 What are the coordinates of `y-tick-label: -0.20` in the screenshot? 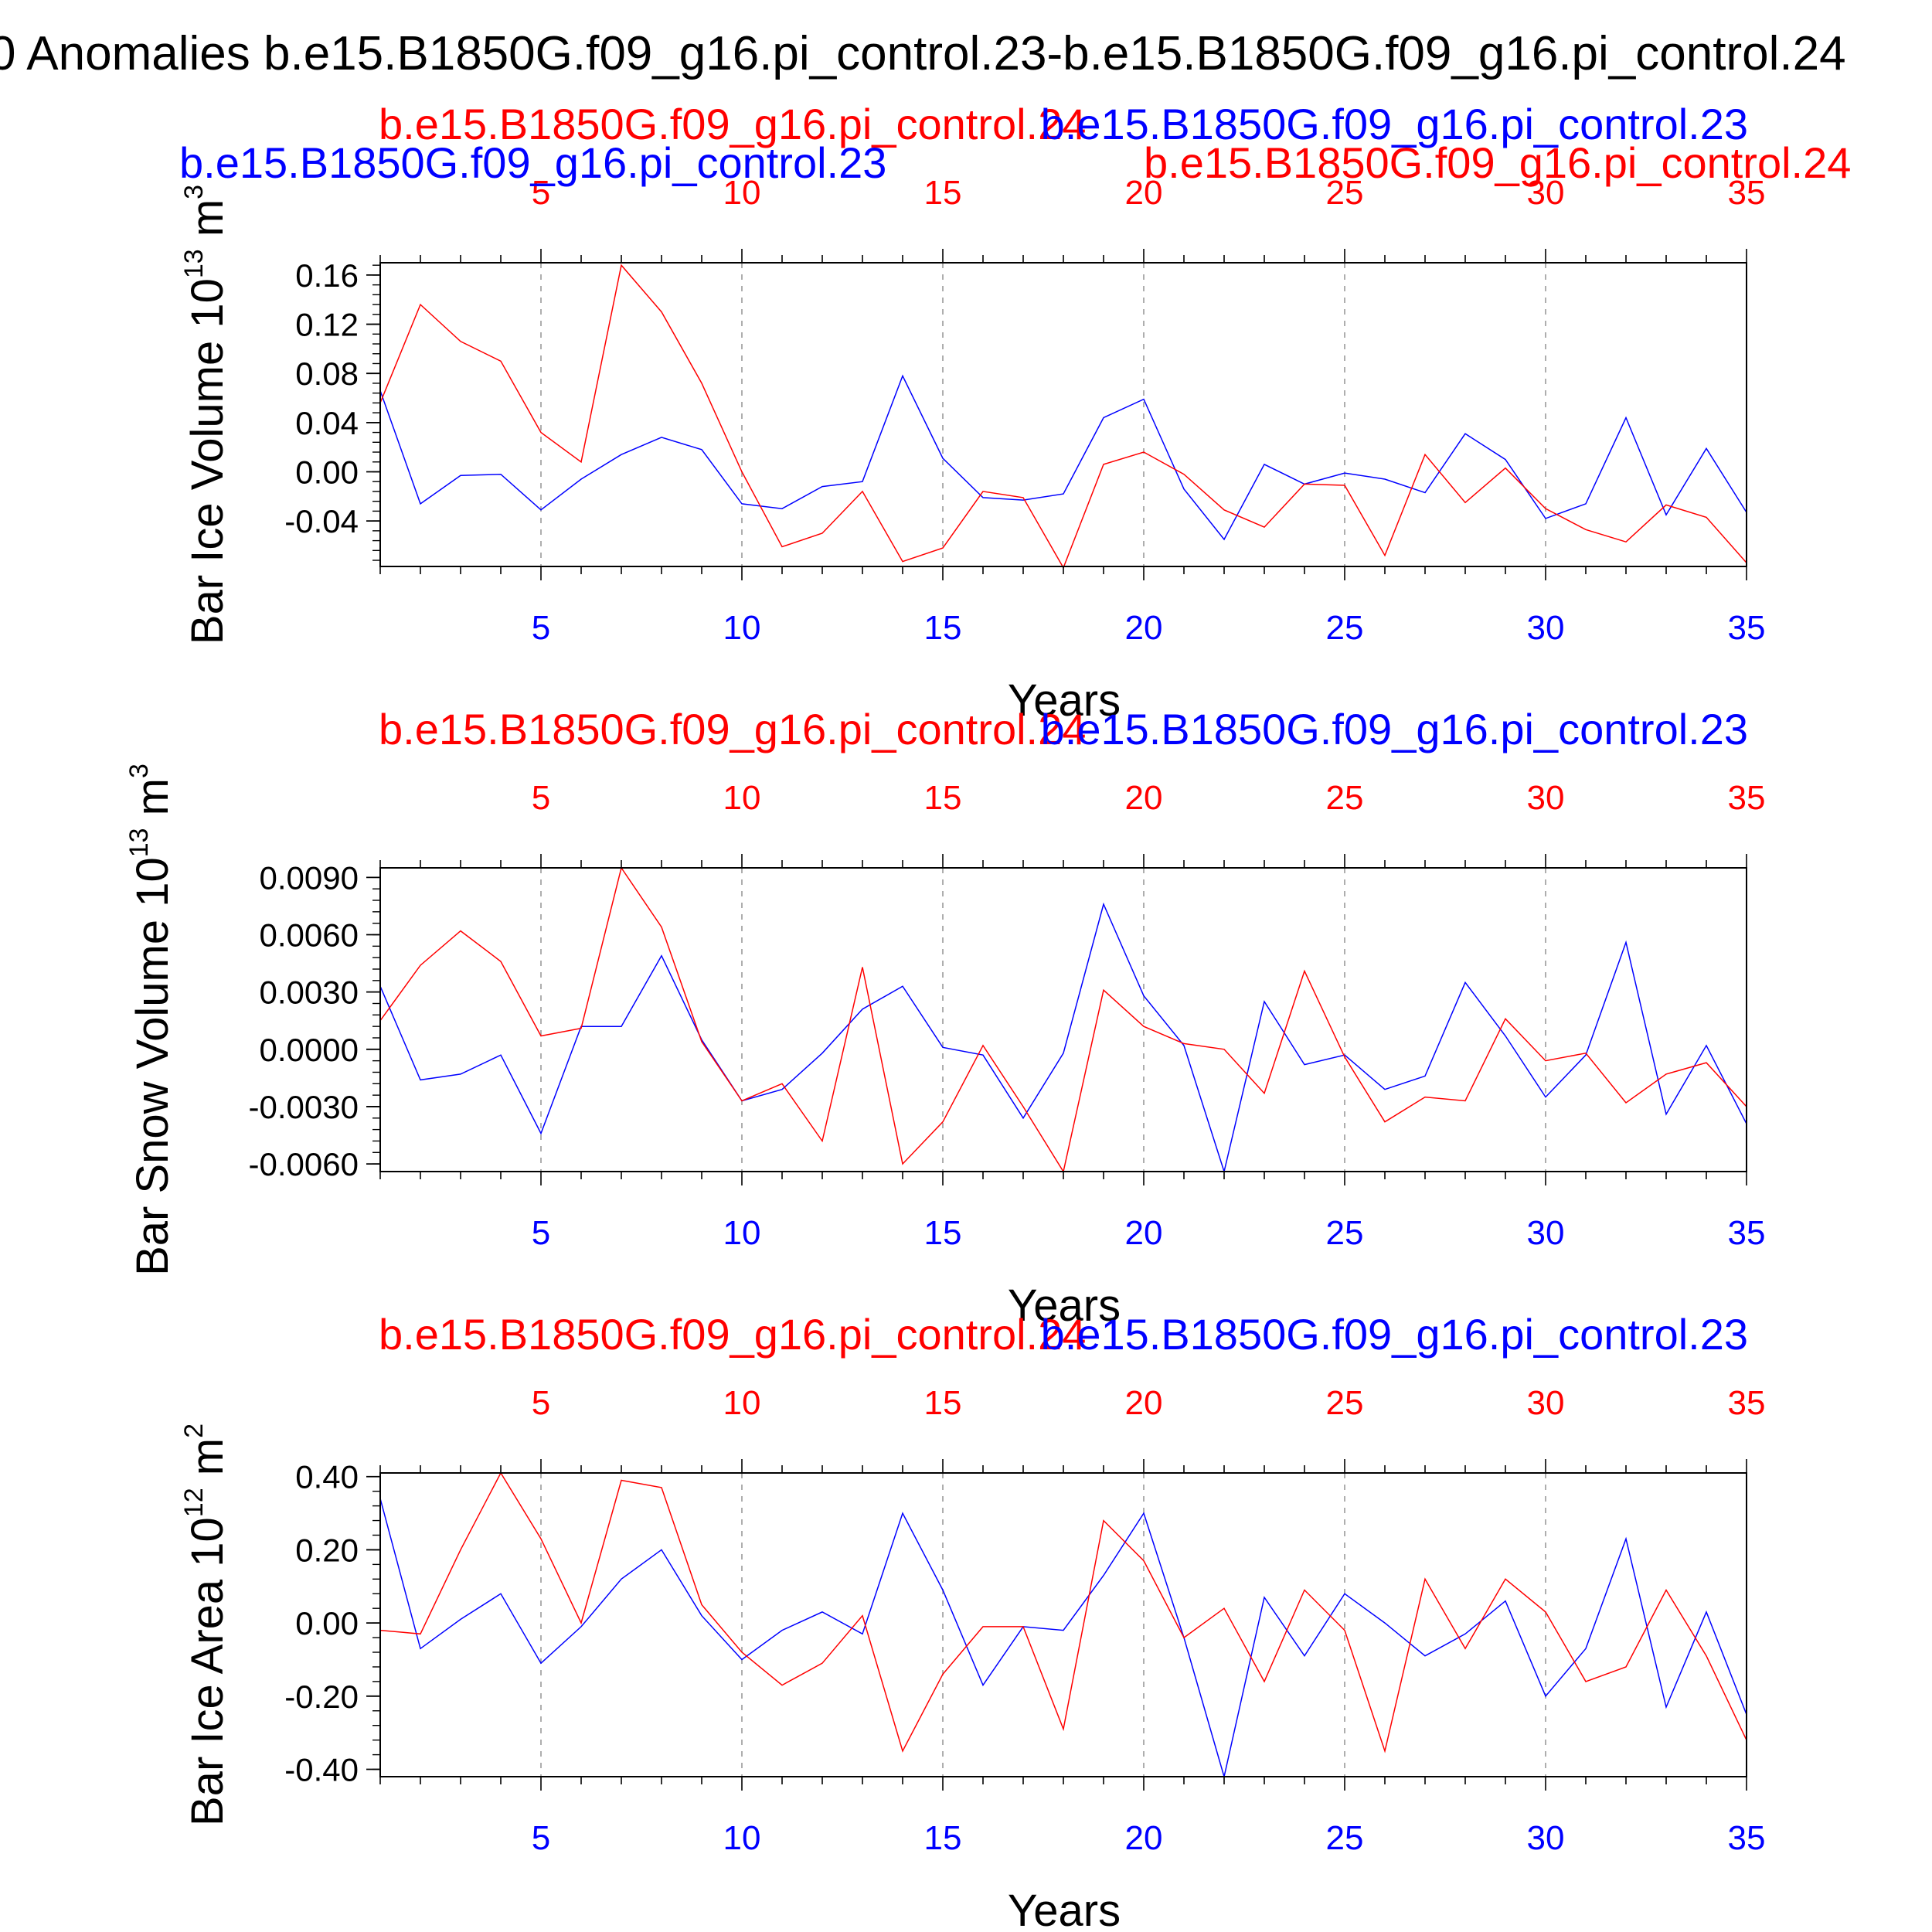 It's located at (321, 1697).